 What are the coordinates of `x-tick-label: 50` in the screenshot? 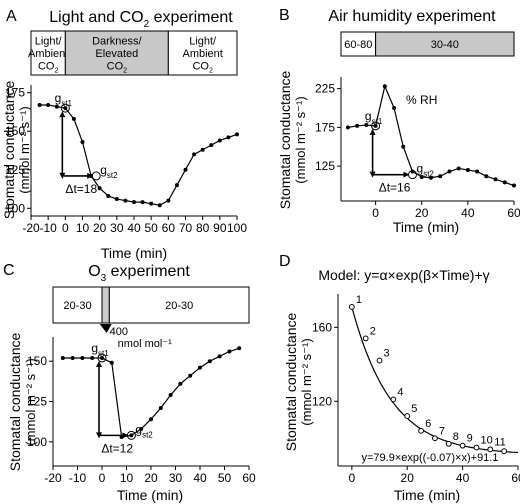 It's located at (151, 228).